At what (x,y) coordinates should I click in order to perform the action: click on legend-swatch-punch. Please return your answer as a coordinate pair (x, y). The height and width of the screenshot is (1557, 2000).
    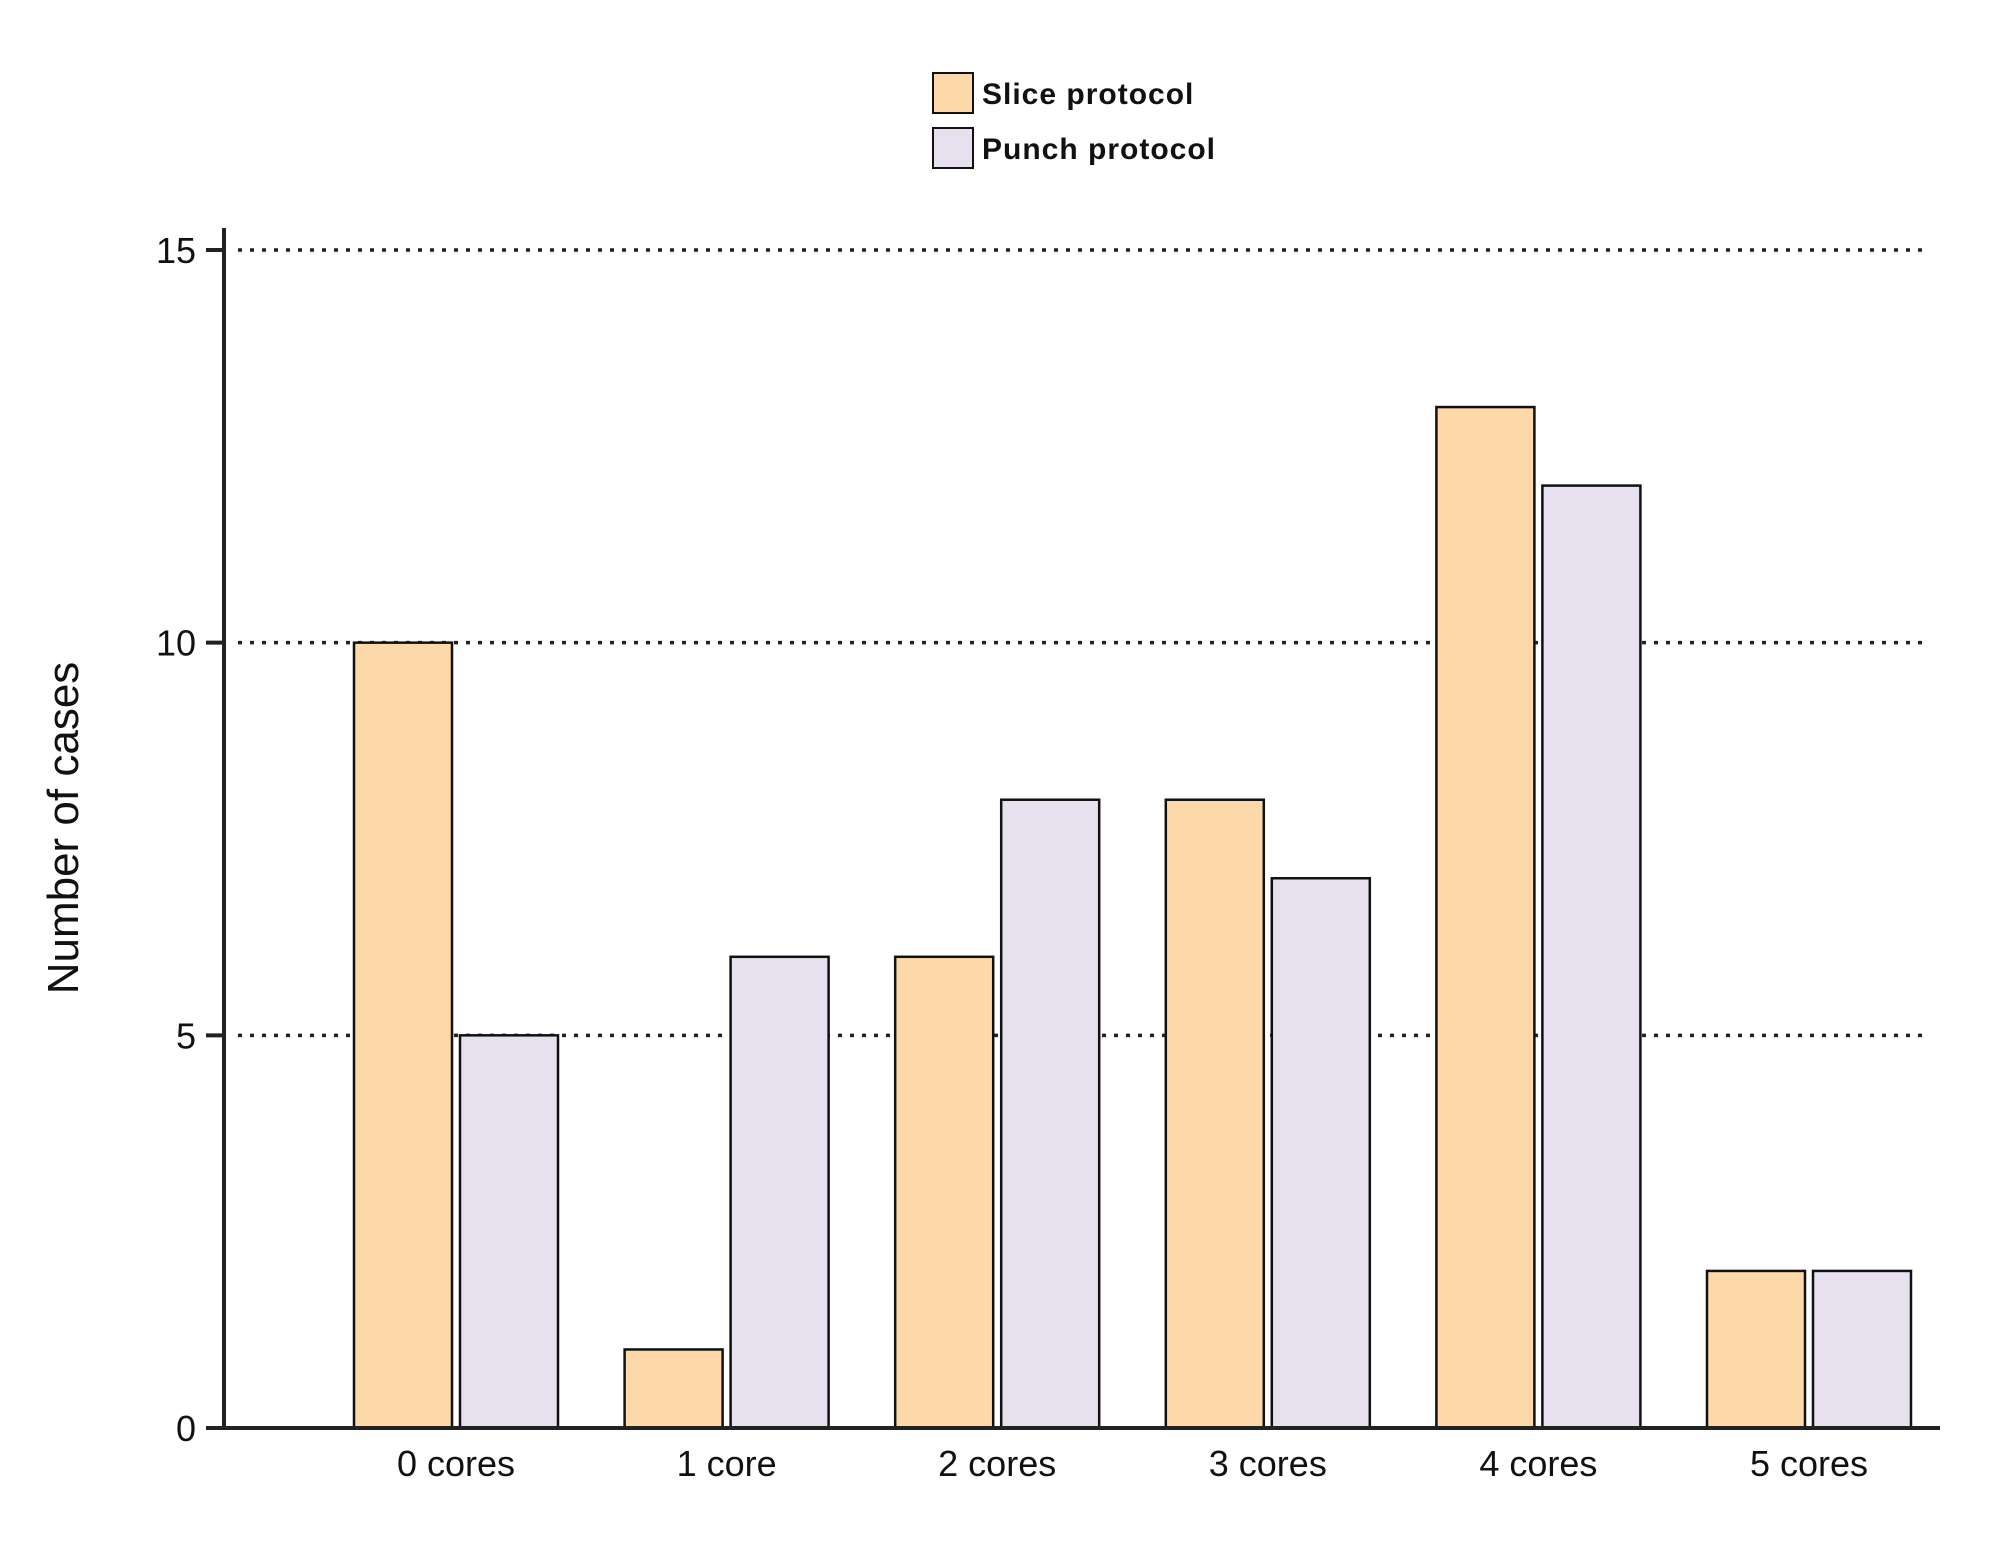
    Looking at the image, I should click on (953, 148).